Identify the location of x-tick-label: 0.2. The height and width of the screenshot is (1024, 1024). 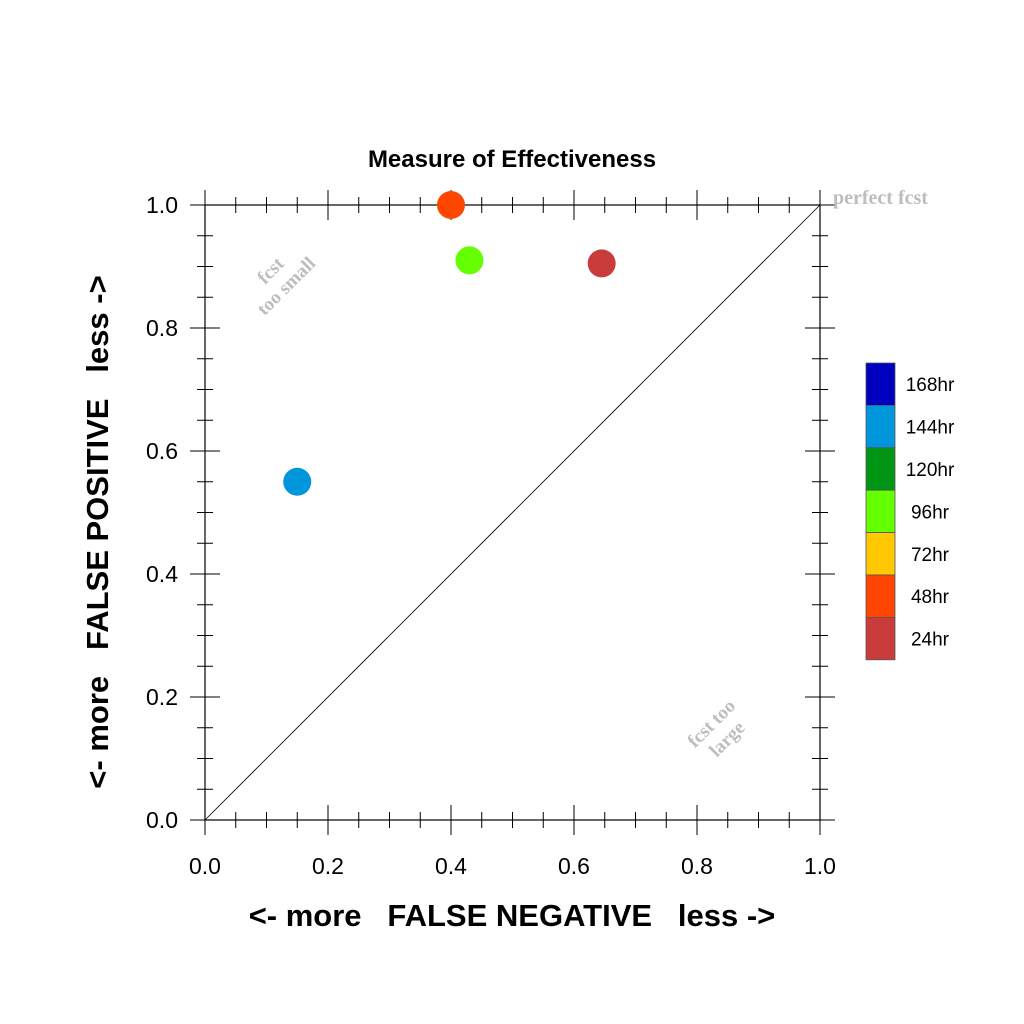
(328, 866).